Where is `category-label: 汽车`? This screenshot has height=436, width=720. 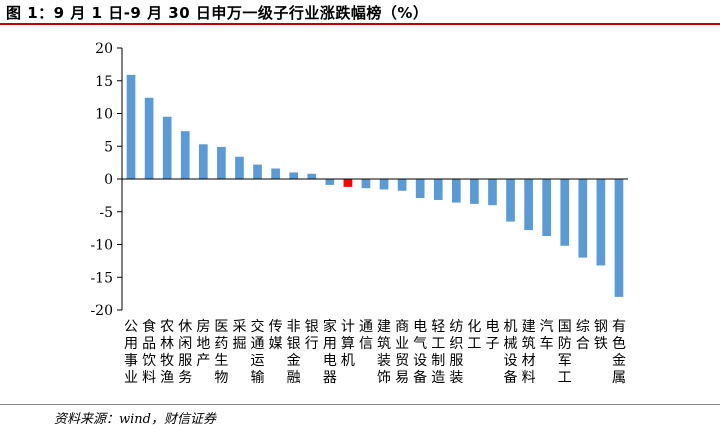 category-label: 汽车 is located at coordinates (547, 335).